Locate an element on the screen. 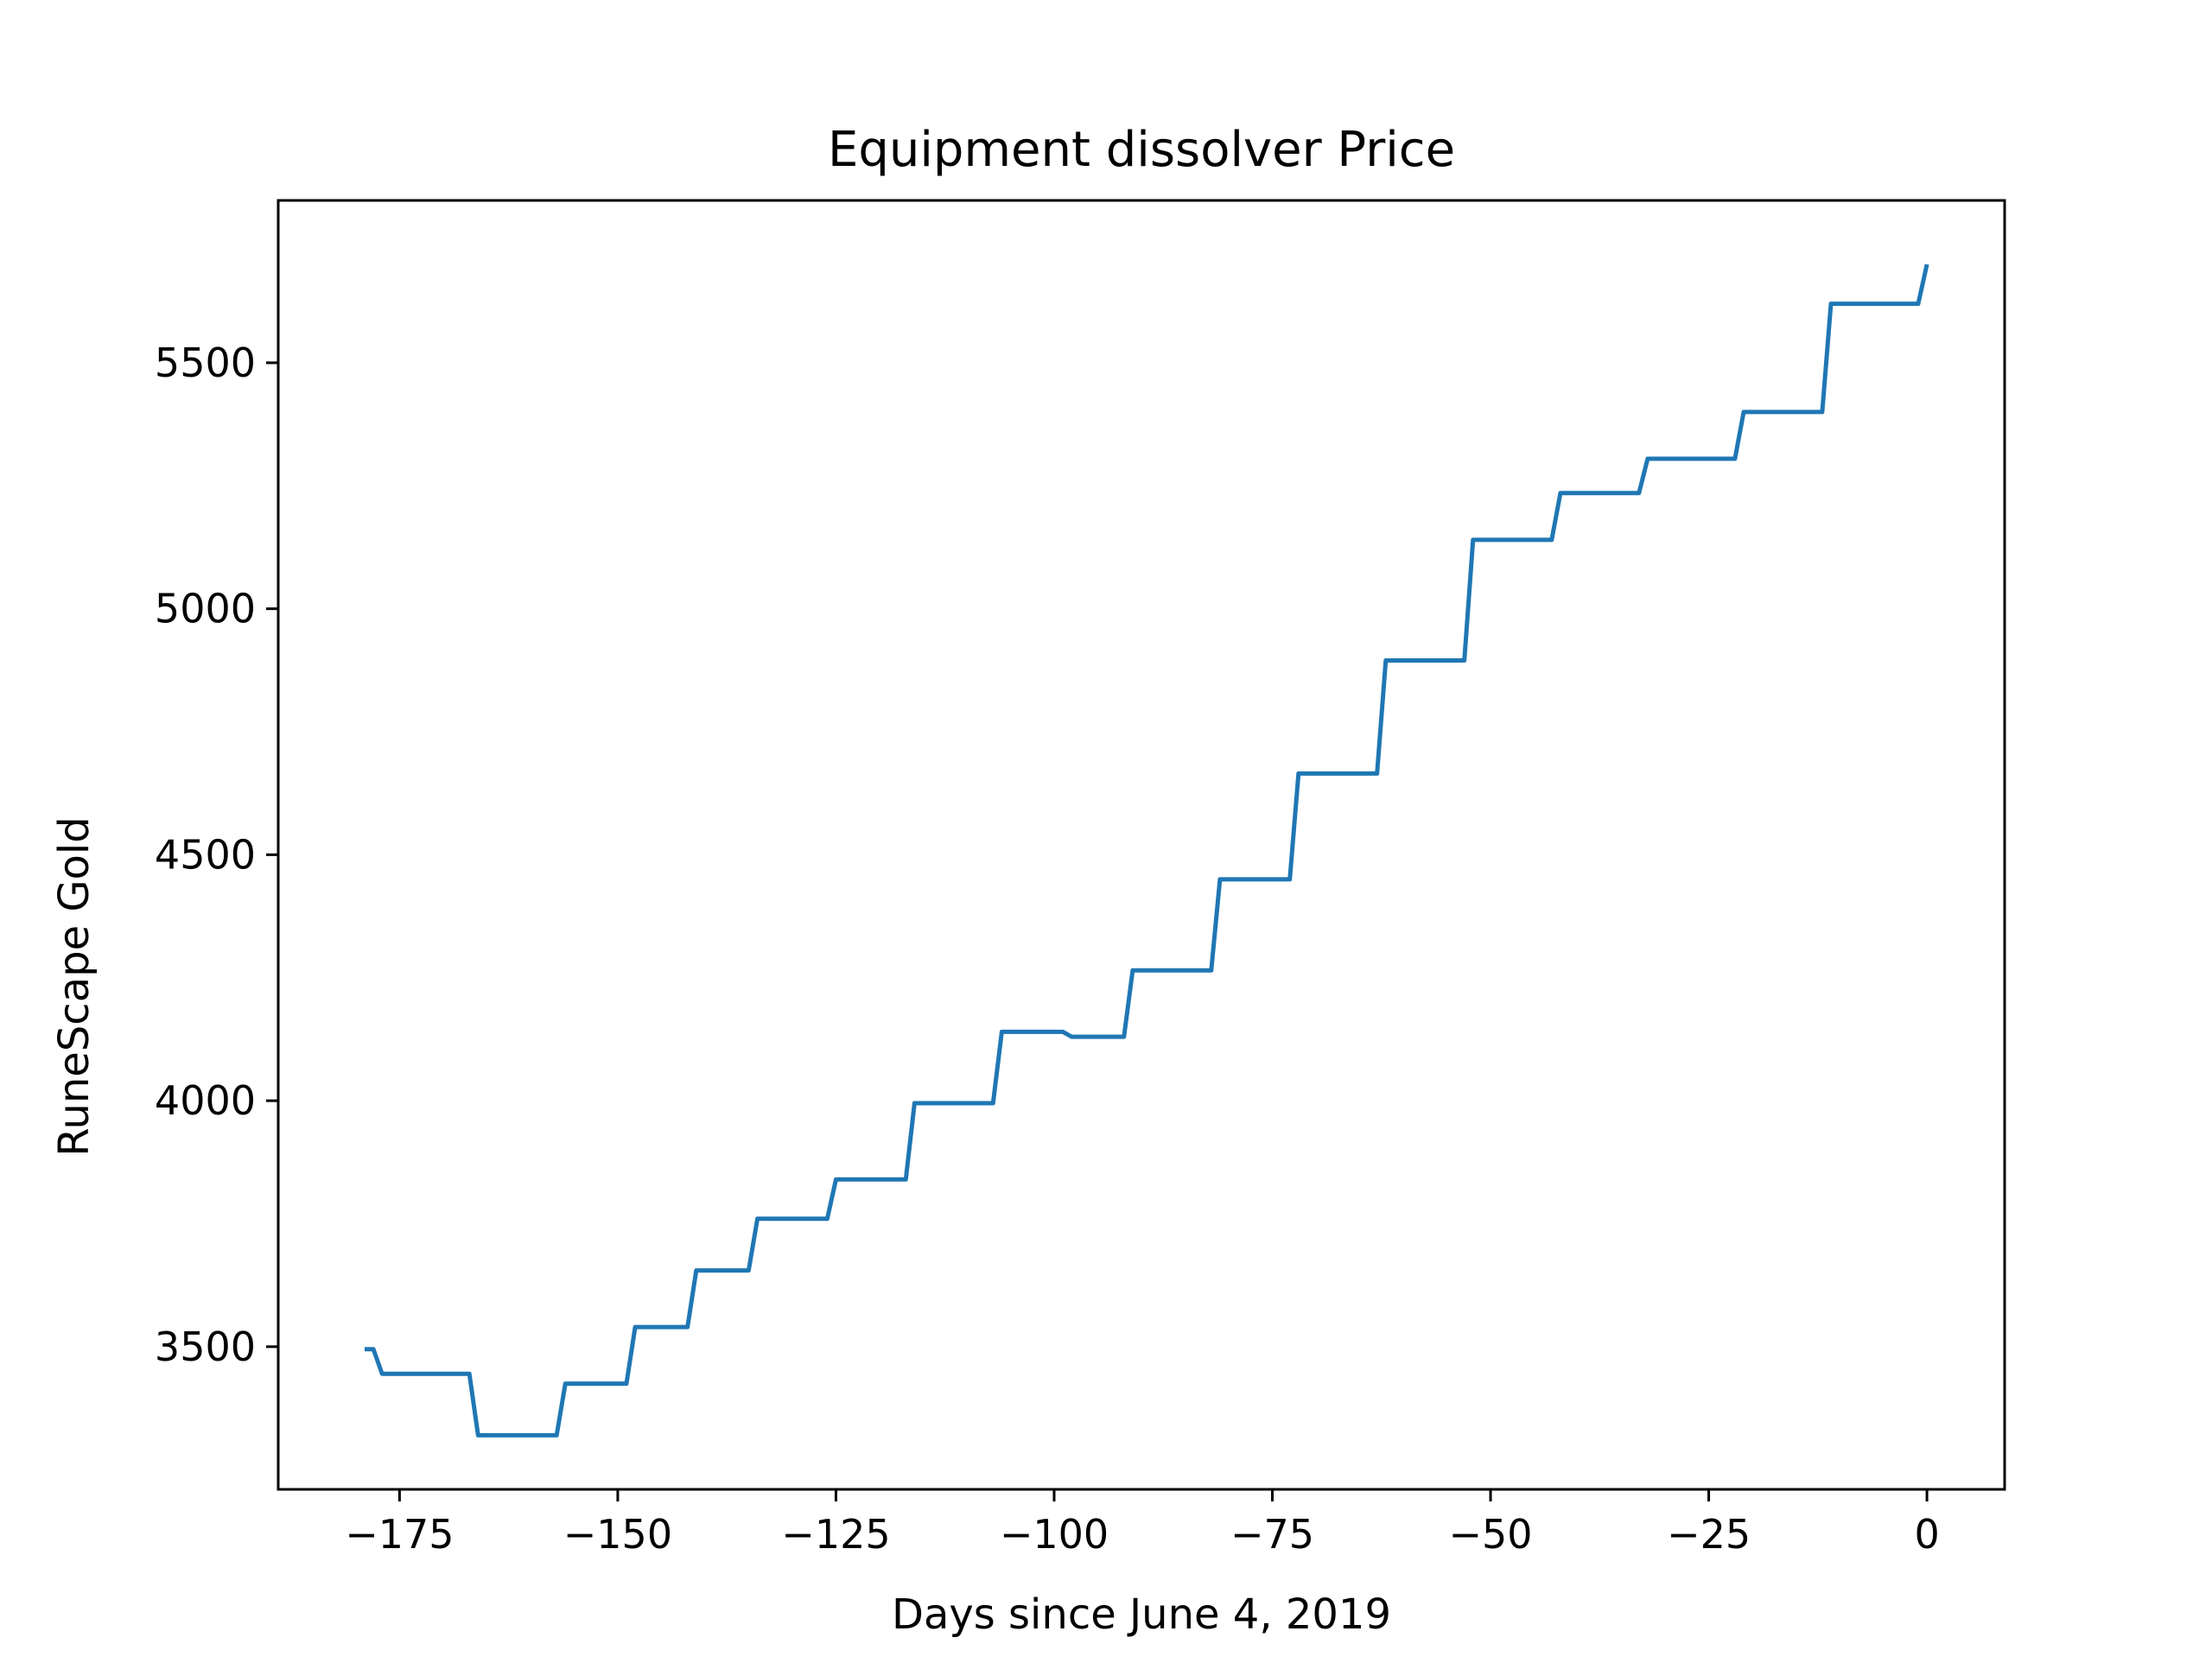  x-tick-label: −100 is located at coordinates (1054, 1535).